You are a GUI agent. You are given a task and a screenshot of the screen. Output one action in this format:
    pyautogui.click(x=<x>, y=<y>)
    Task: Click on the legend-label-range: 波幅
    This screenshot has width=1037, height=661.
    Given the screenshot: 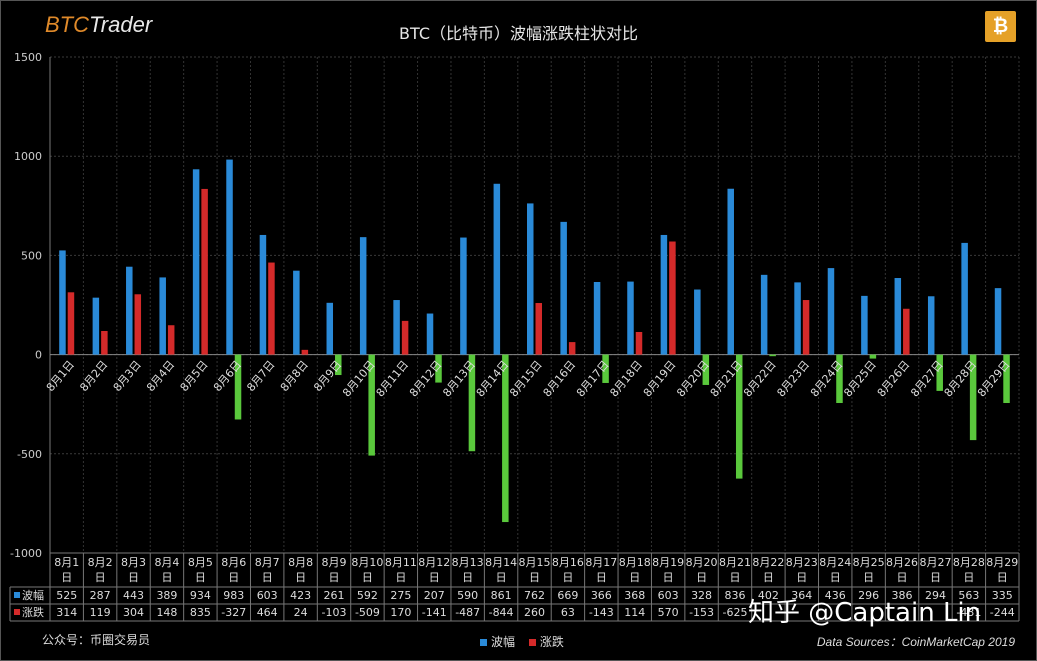 What is the action you would take?
    pyautogui.click(x=503, y=642)
    